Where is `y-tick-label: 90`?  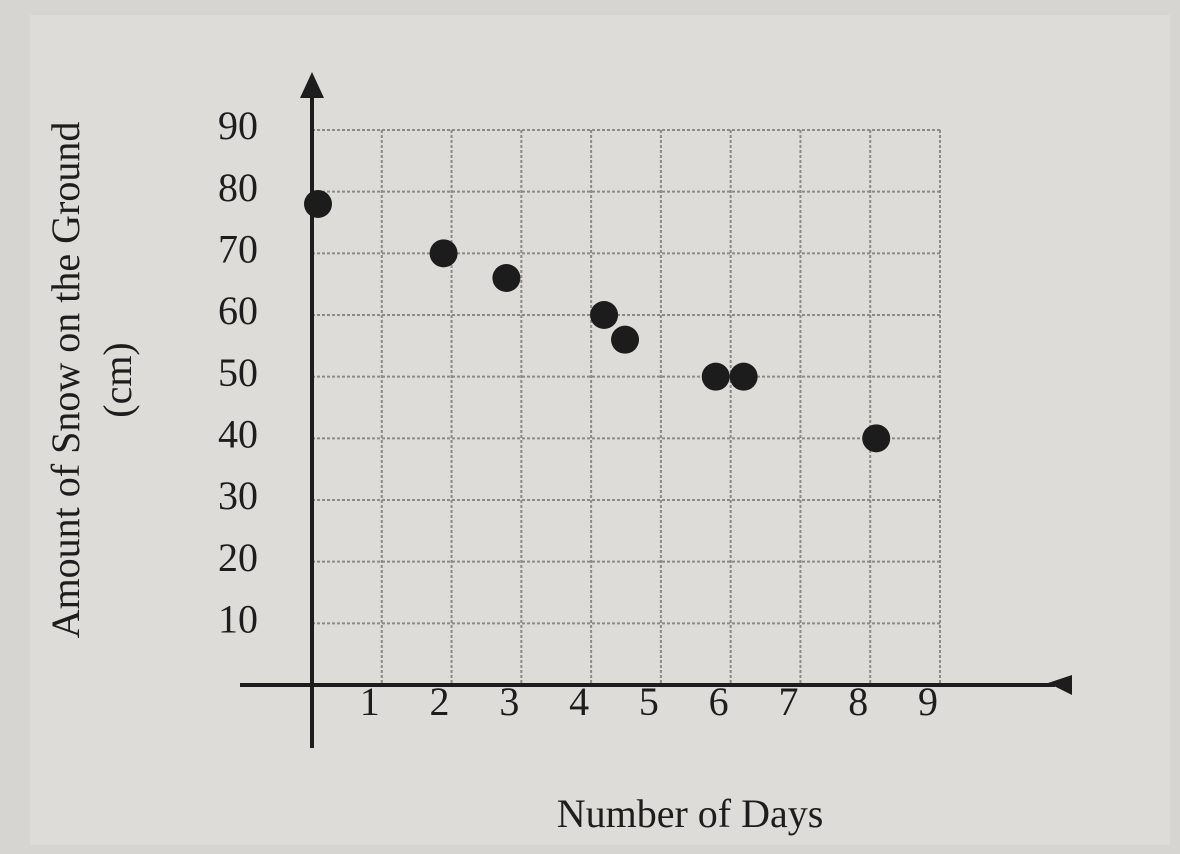 y-tick-label: 90 is located at coordinates (238, 125).